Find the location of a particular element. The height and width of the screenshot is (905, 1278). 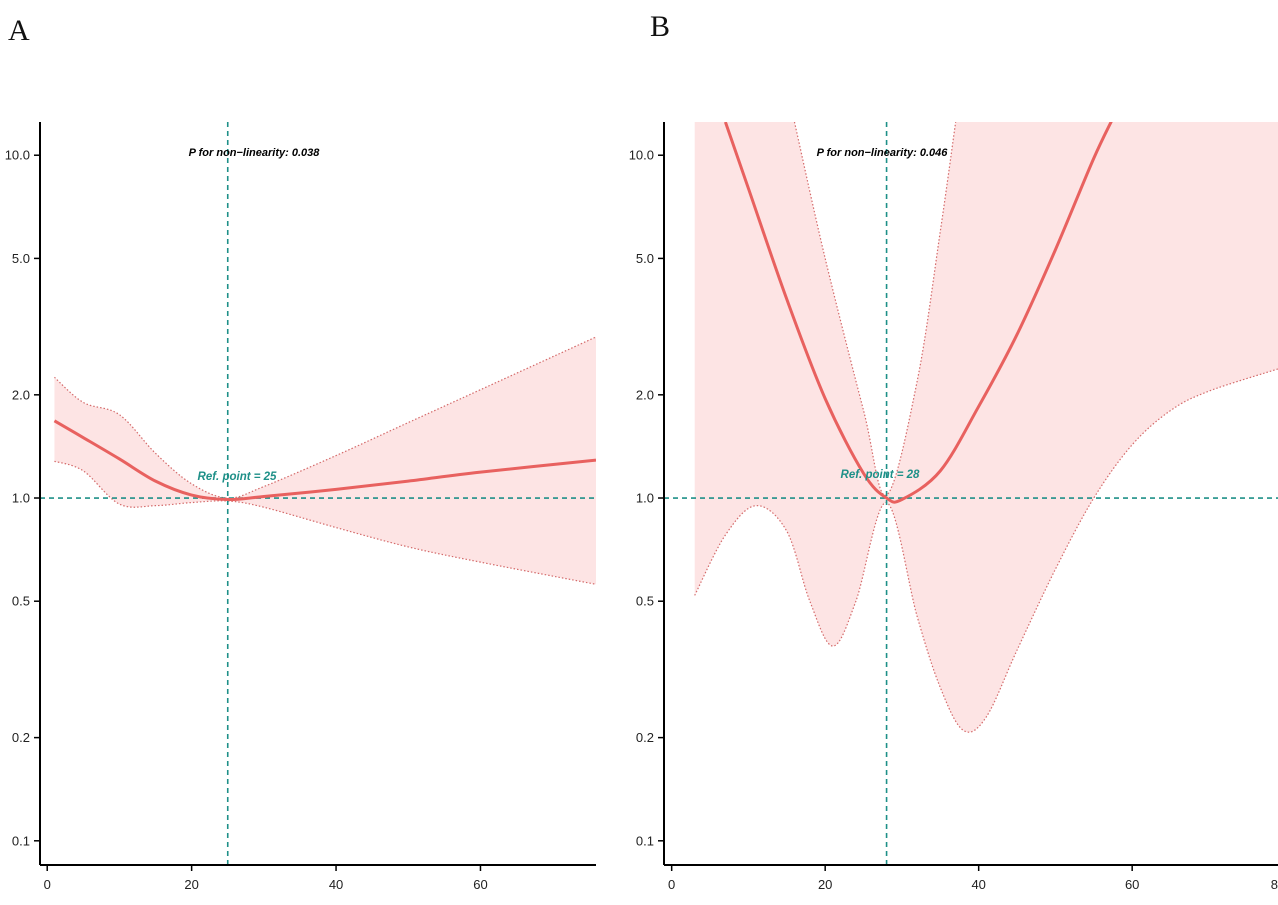

reference-point-label: Ref. point = 25 is located at coordinates (238, 477).